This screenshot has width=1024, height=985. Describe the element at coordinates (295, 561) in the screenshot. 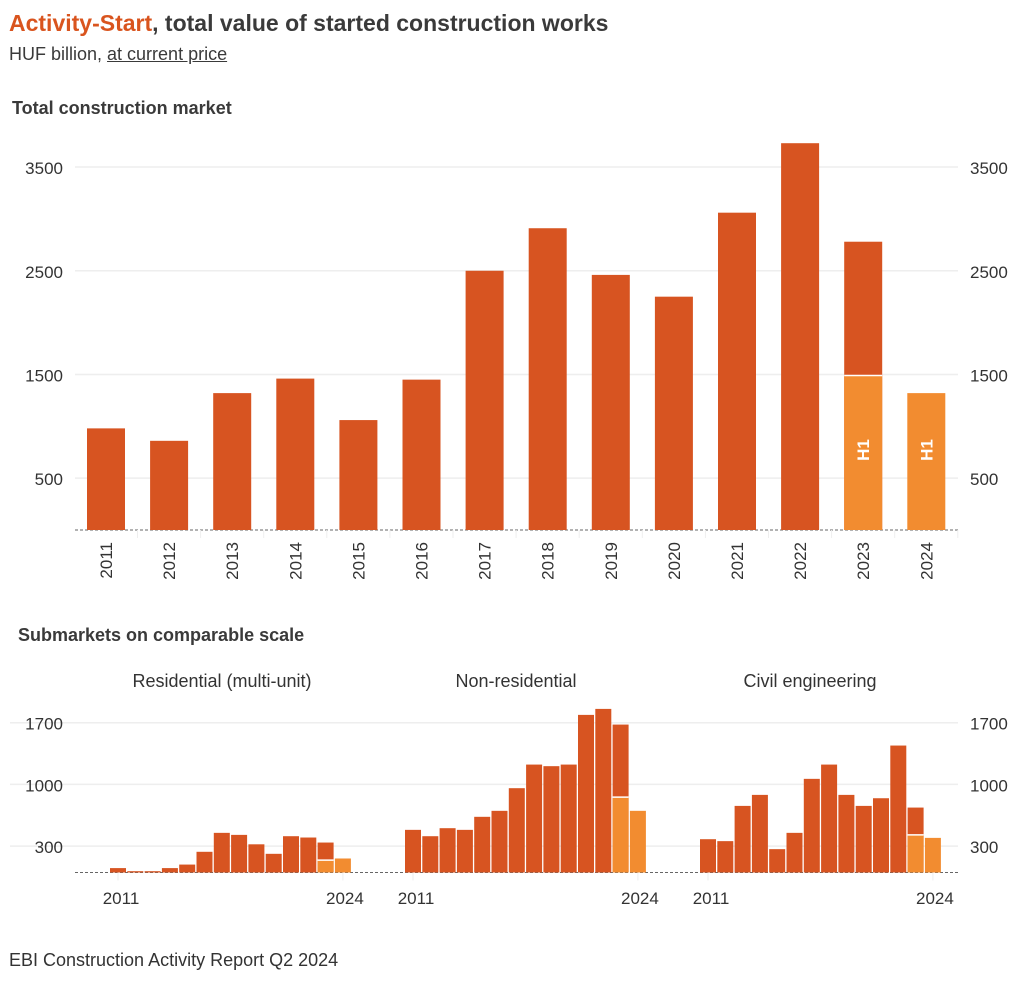

I see `x-tick-label: 2014` at that location.